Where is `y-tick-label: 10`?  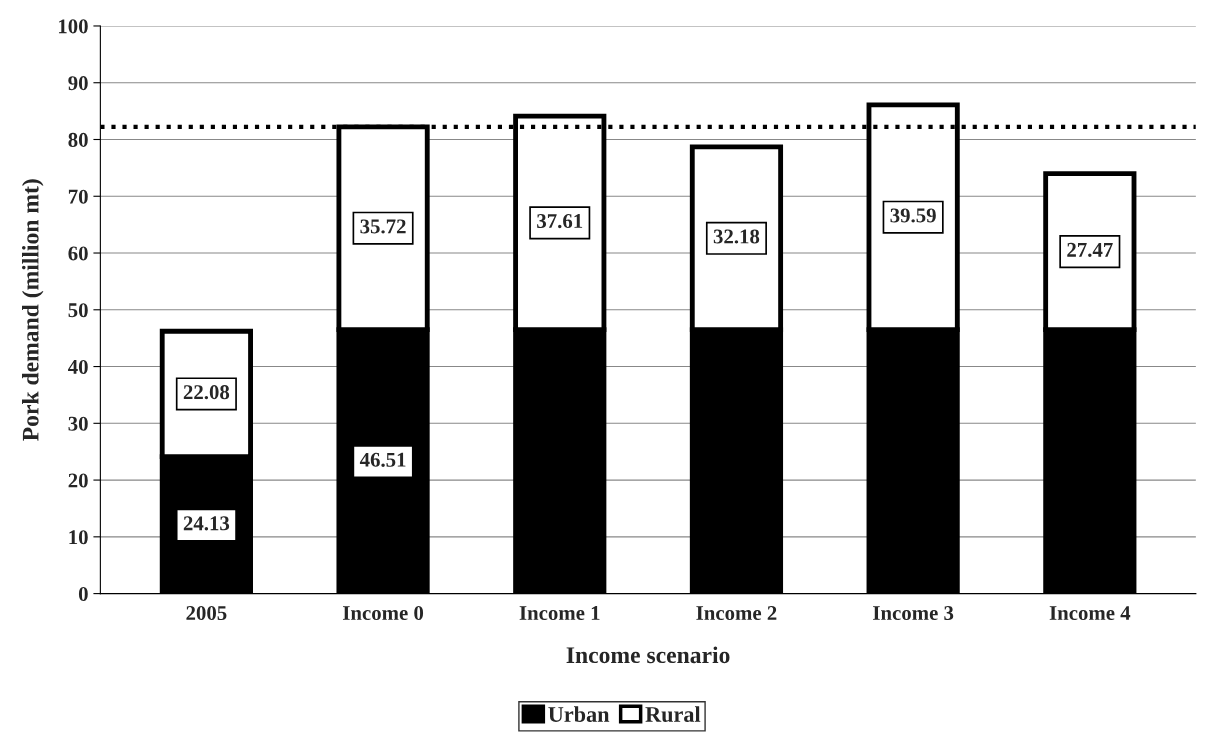 y-tick-label: 10 is located at coordinates (78, 537).